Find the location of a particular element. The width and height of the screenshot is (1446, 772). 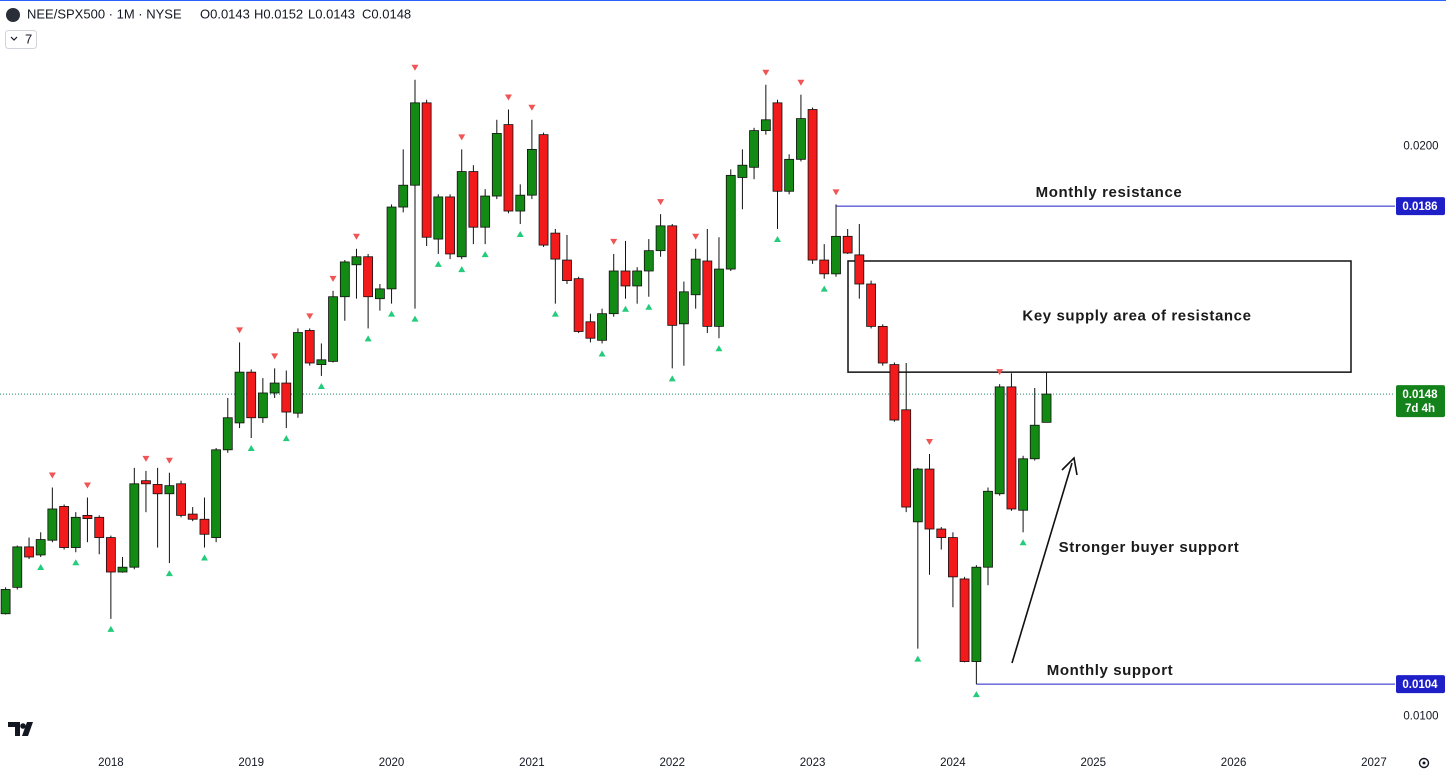

level-text: Monthly resistance is located at coordinates (1109, 192).